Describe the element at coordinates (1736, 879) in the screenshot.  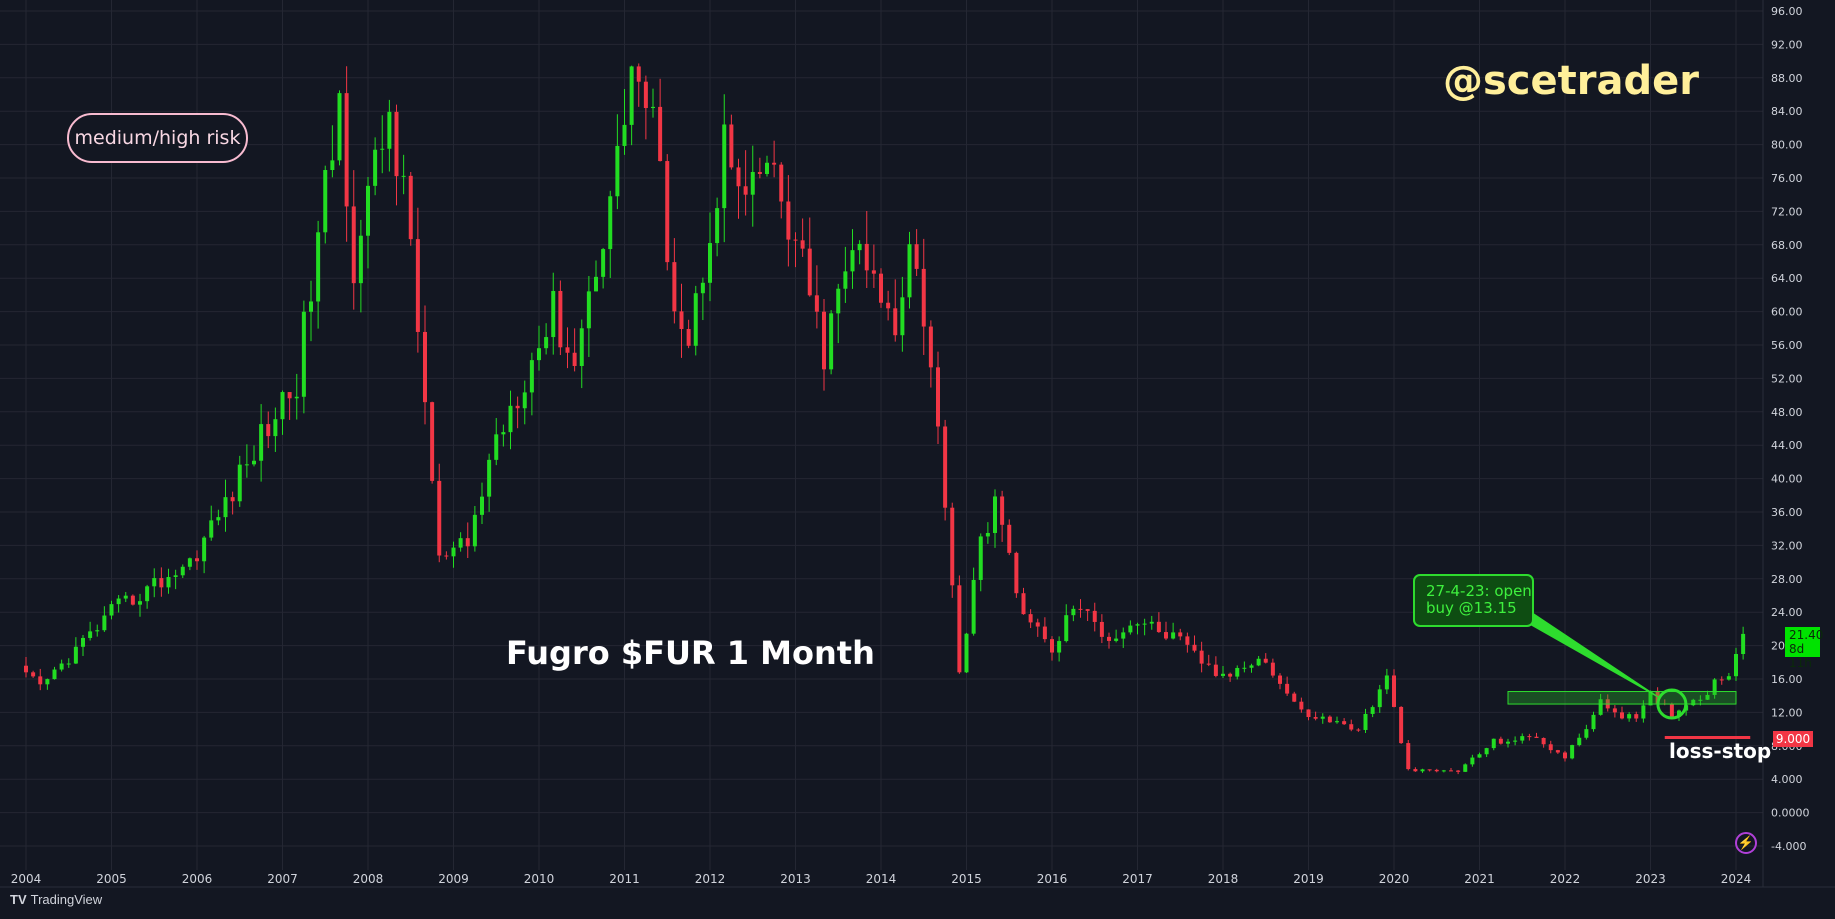
I see `x-tick-label: 2024` at that location.